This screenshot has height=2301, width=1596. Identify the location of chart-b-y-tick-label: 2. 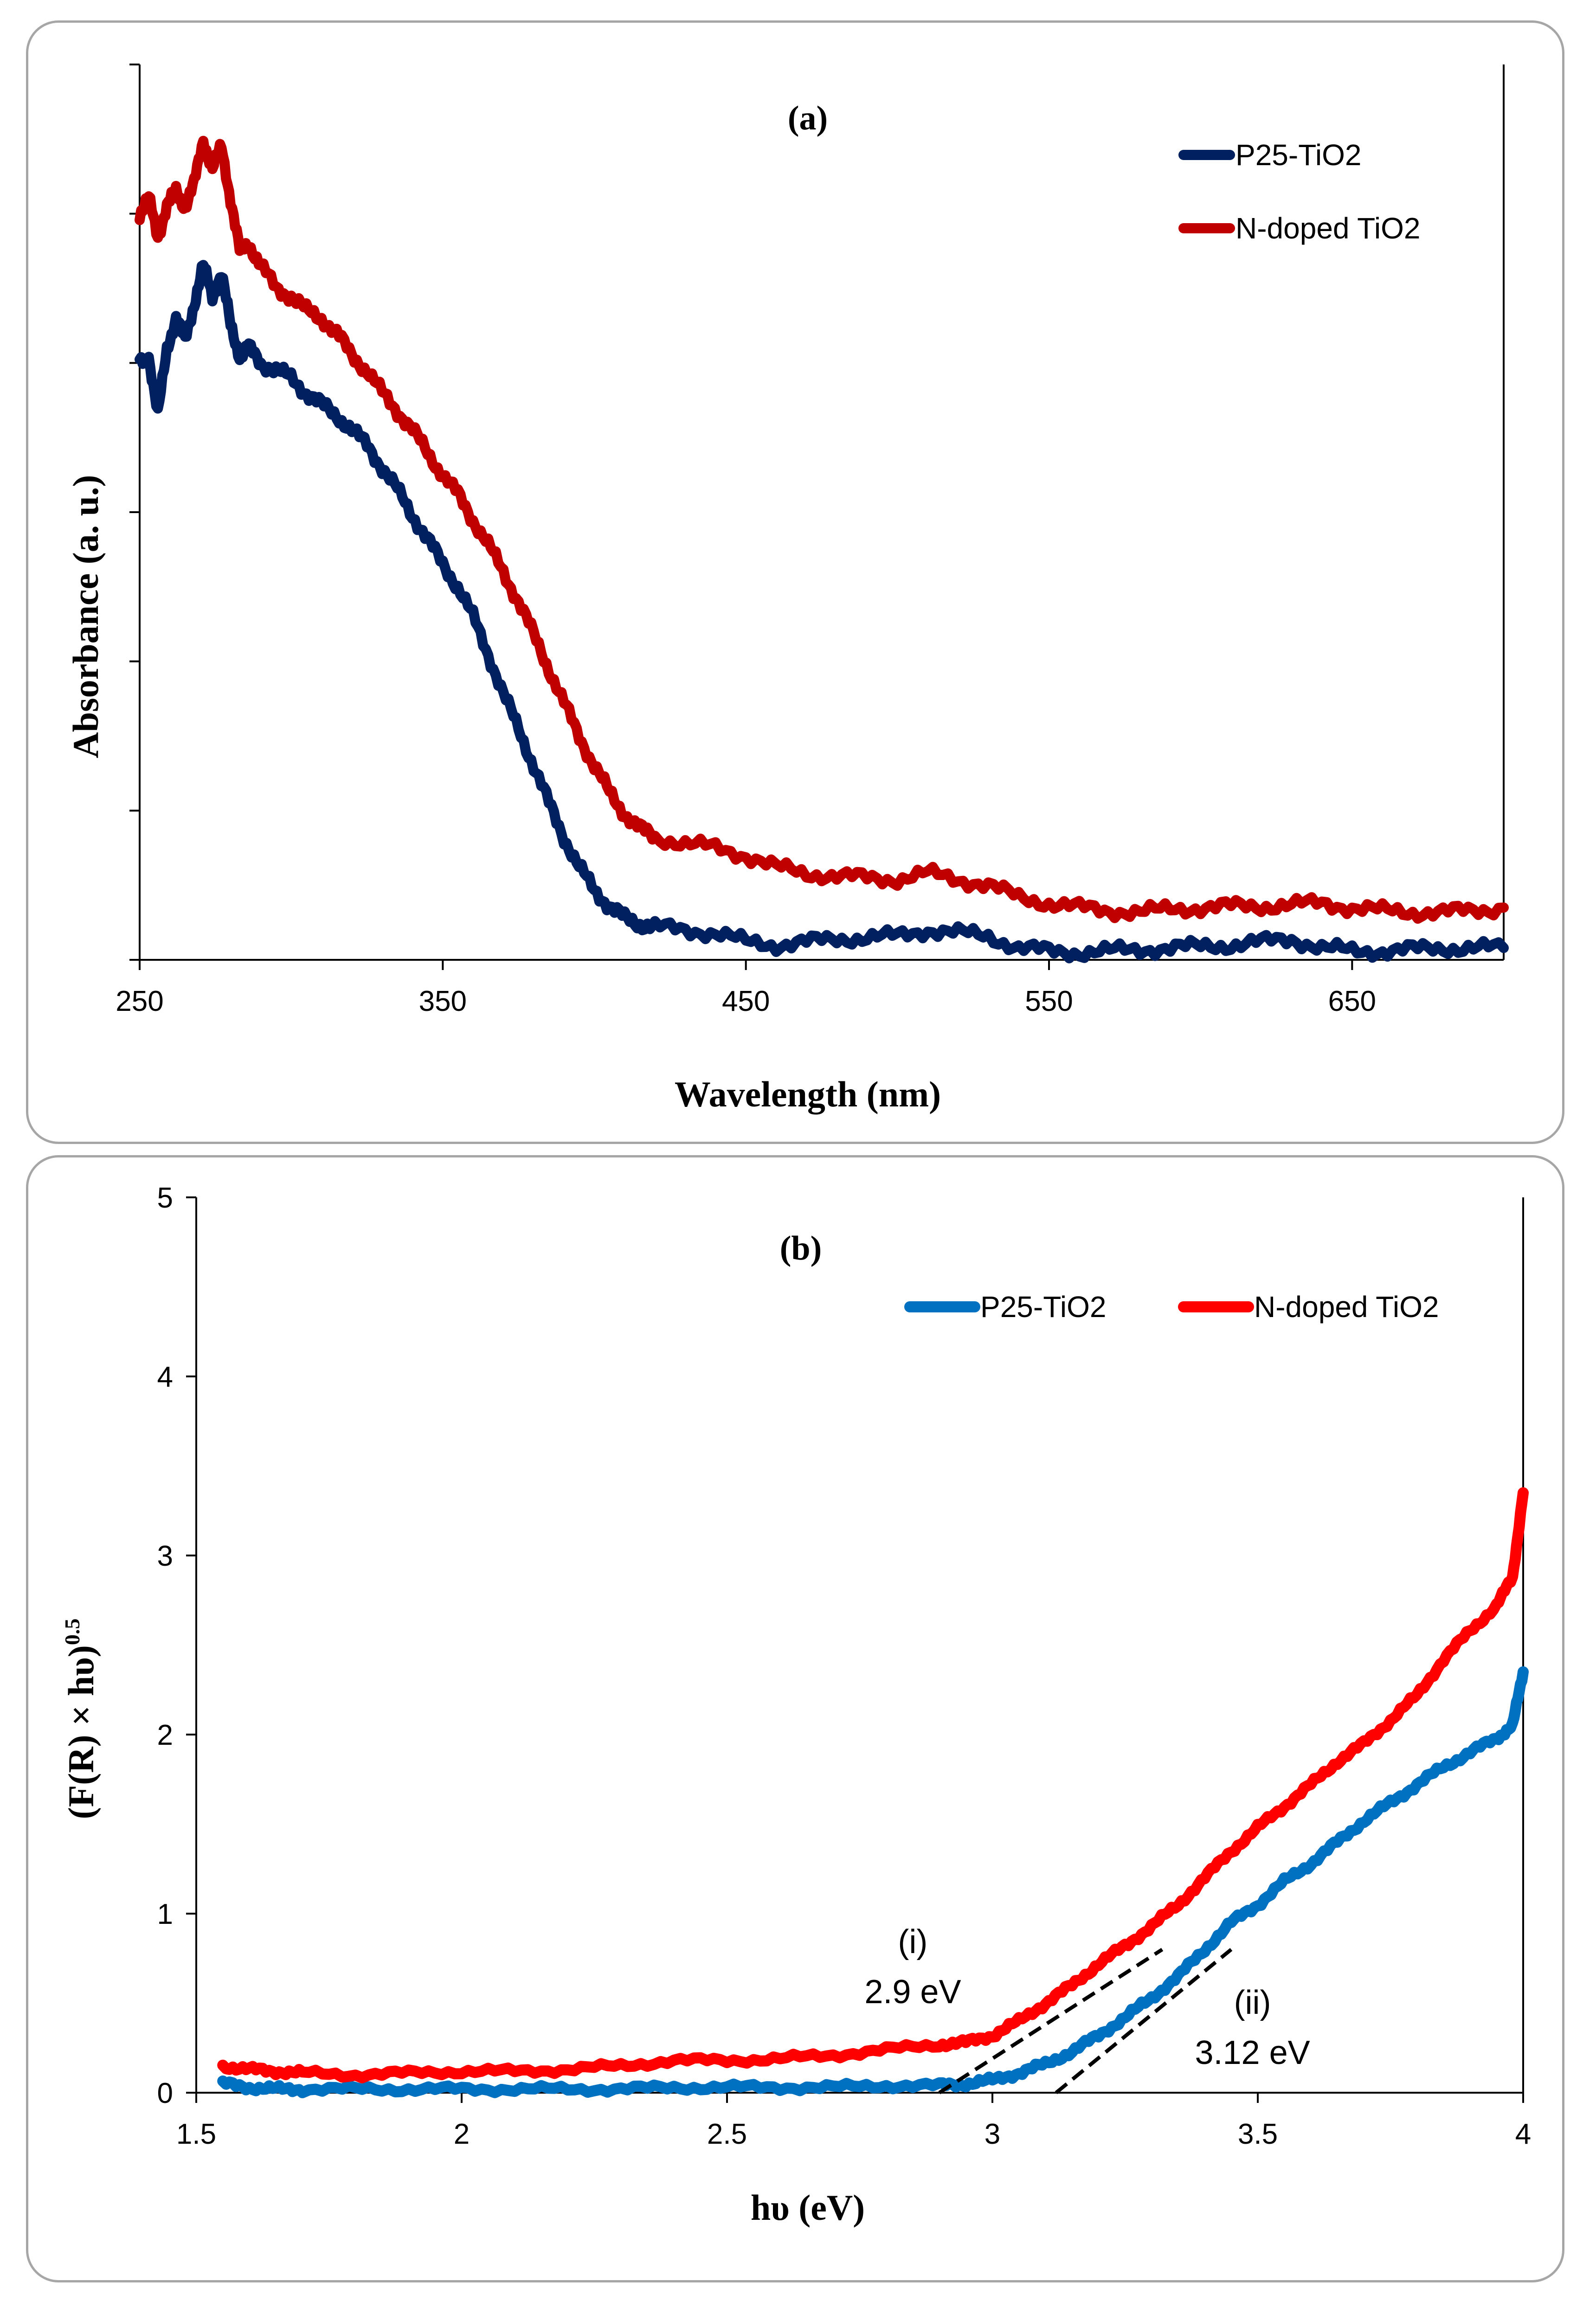
(165, 1735).